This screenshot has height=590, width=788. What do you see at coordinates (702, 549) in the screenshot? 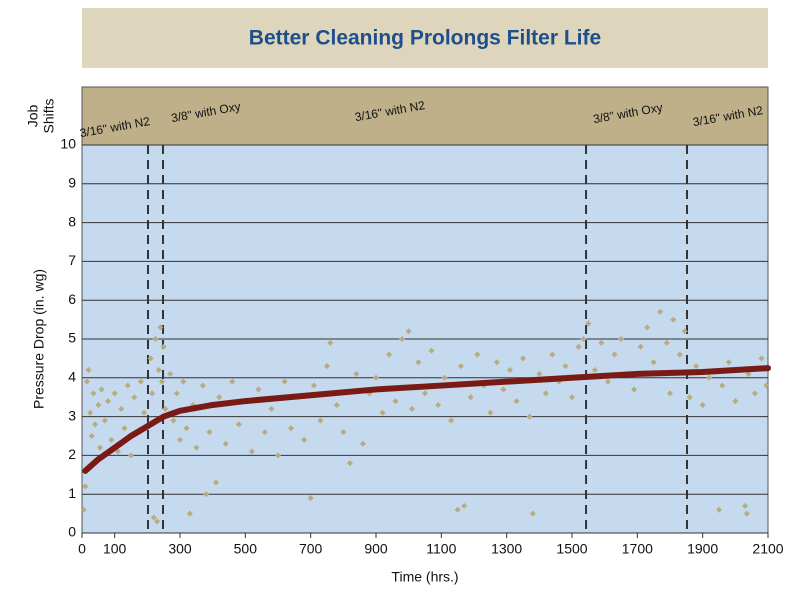
I see `x-tick-label: 1900` at bounding box center [702, 549].